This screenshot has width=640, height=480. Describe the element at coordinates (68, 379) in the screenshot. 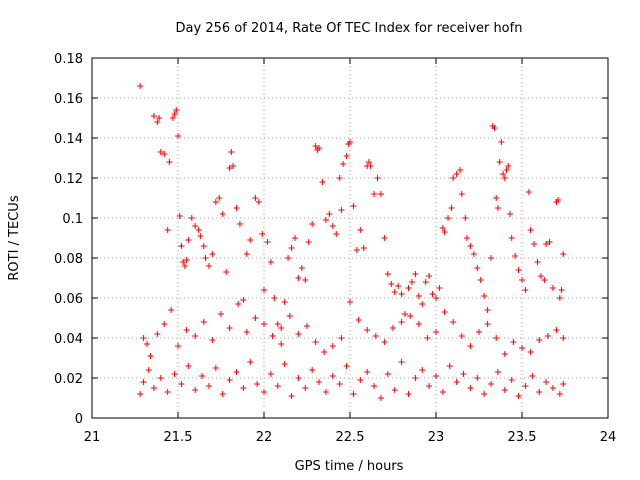

I see `y-tick-label: 0.02` at that location.